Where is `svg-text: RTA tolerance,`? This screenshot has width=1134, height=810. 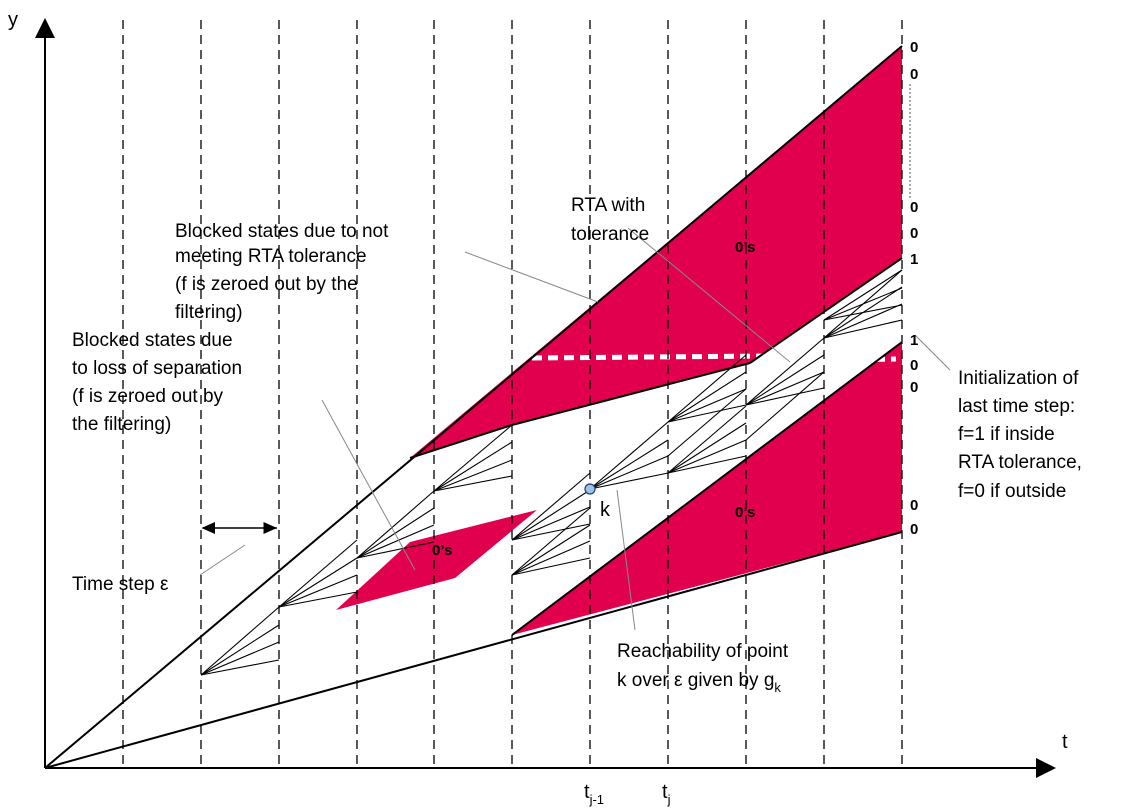 svg-text: RTA tolerance, is located at coordinates (1020, 462).